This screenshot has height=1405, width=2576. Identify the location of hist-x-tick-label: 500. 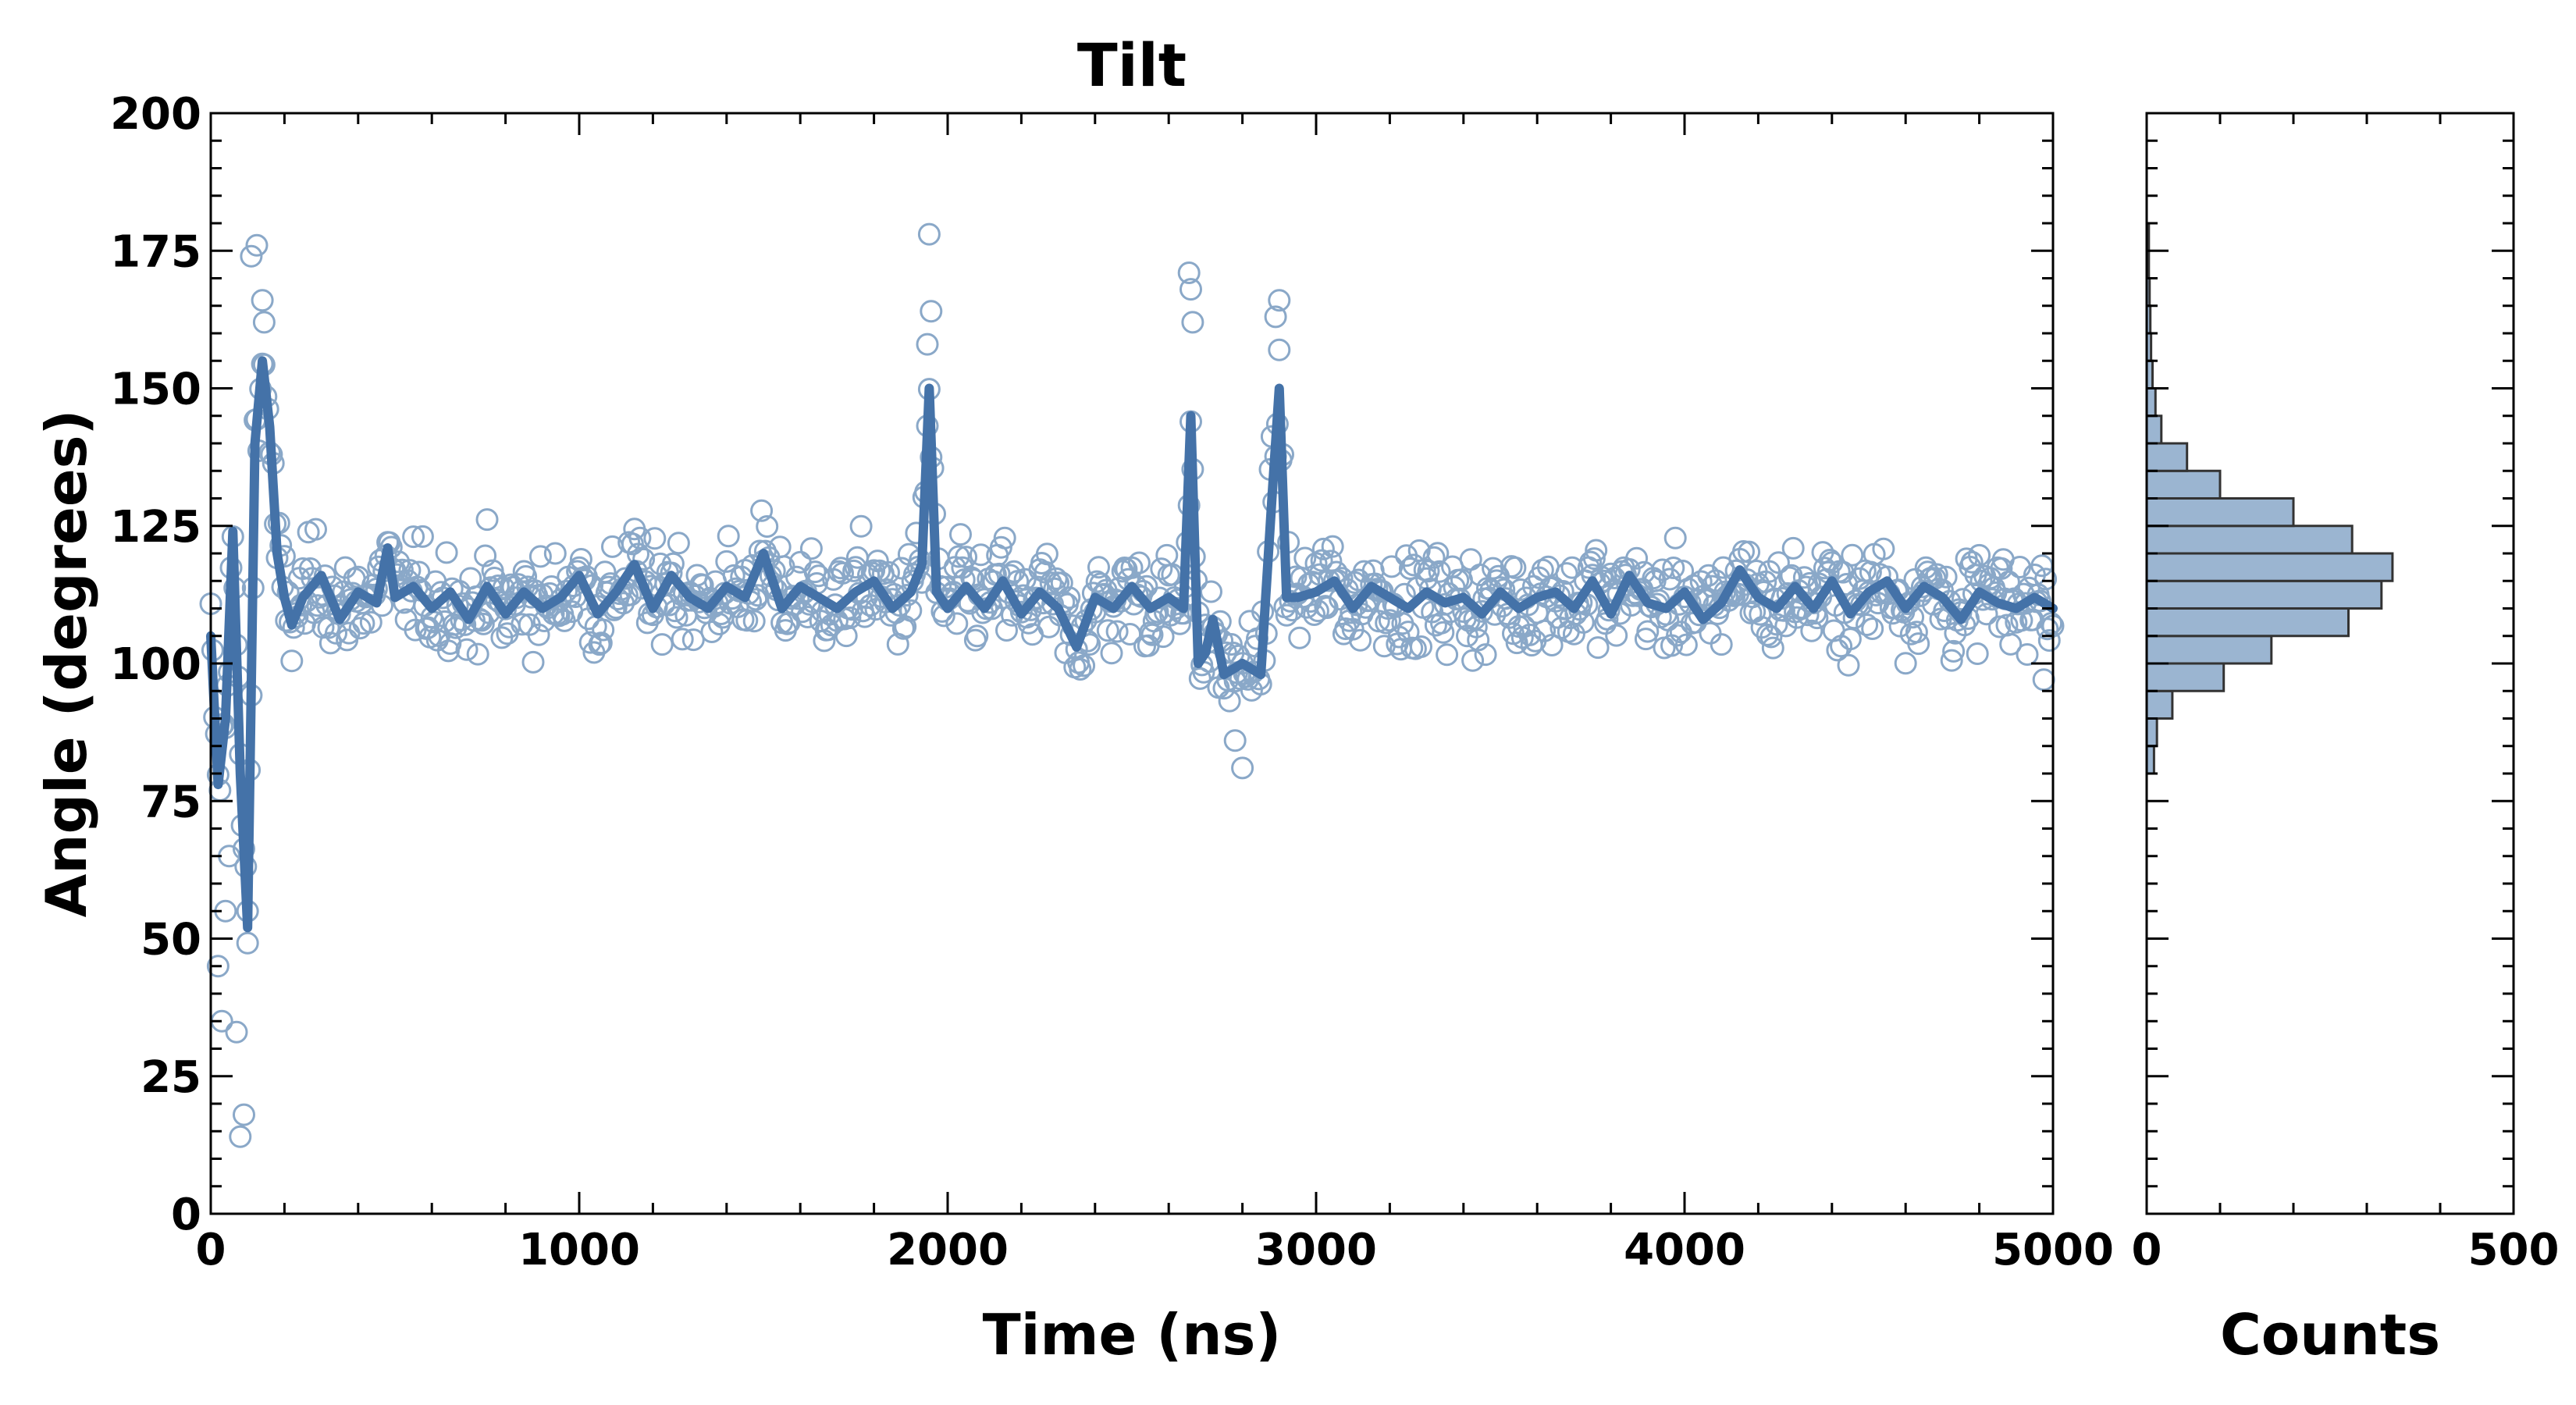
(2514, 1250).